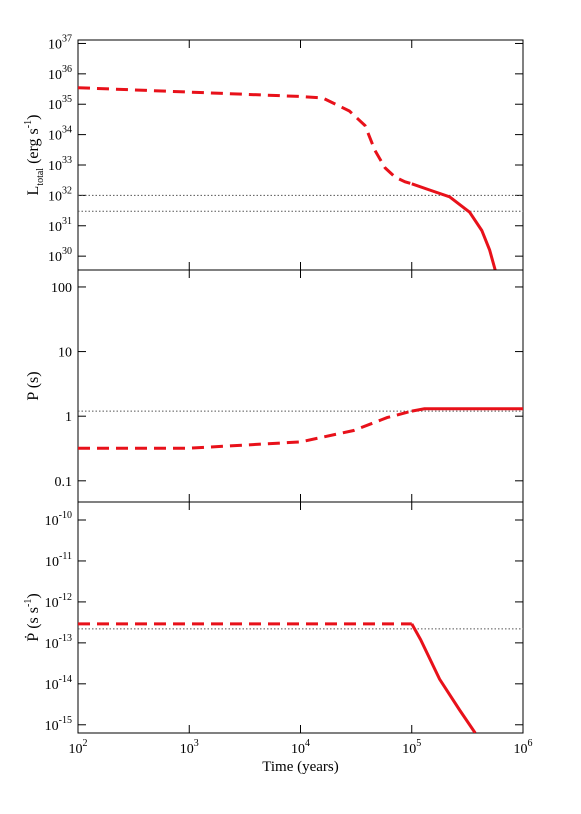  I want to click on tick-label: 10², so click(78, 747).